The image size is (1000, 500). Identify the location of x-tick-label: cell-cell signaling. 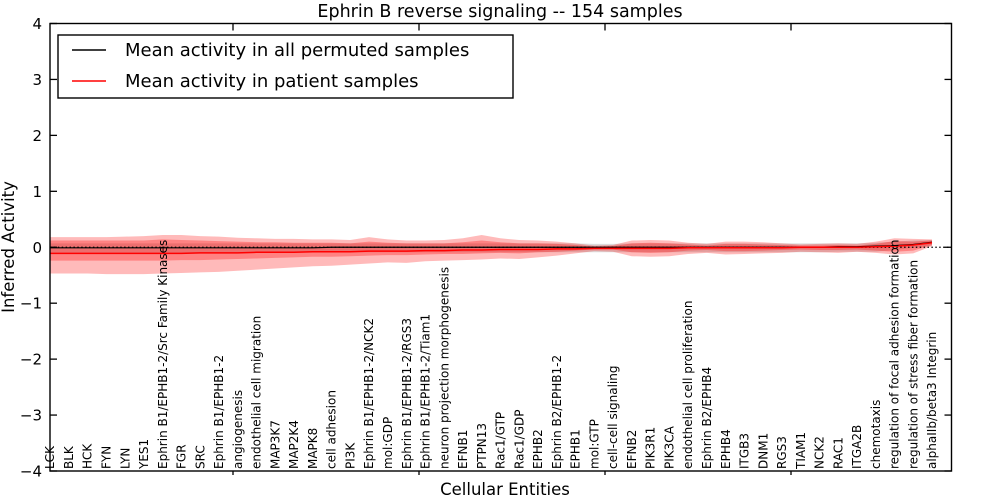
(613, 418).